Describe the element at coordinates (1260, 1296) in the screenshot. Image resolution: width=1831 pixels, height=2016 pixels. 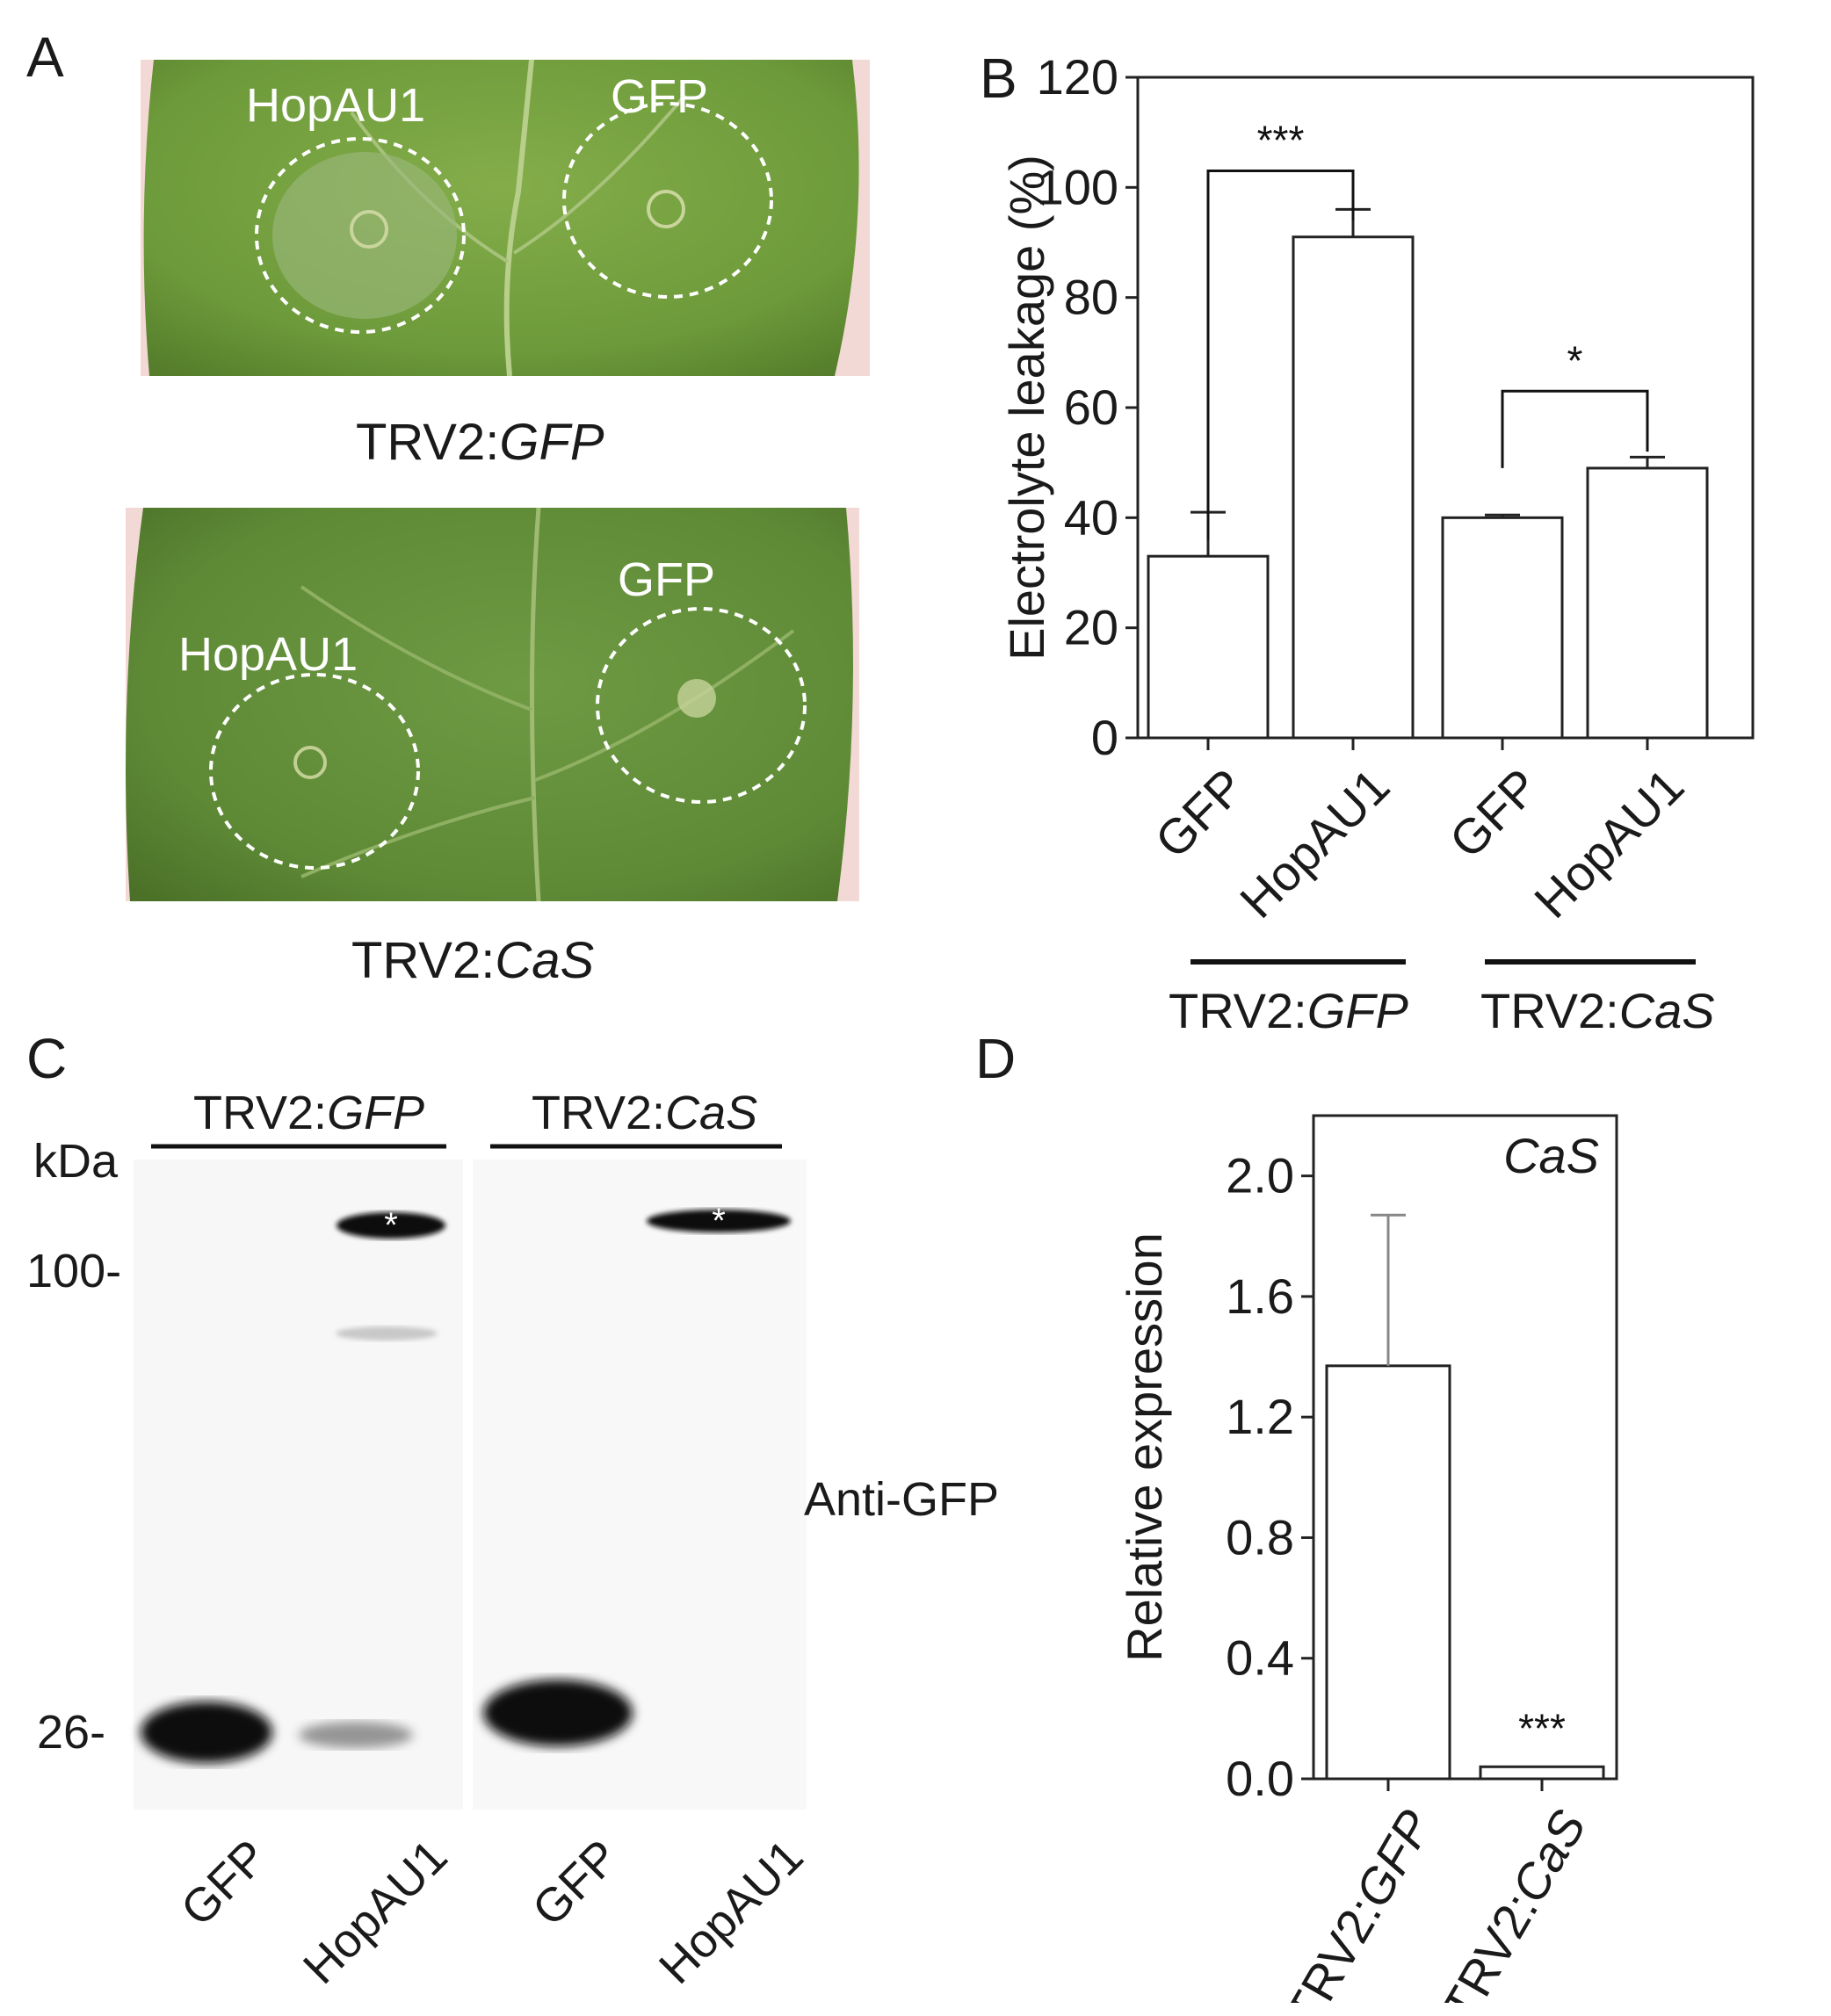
I see `chart-d-ytick-label: 1.6` at that location.